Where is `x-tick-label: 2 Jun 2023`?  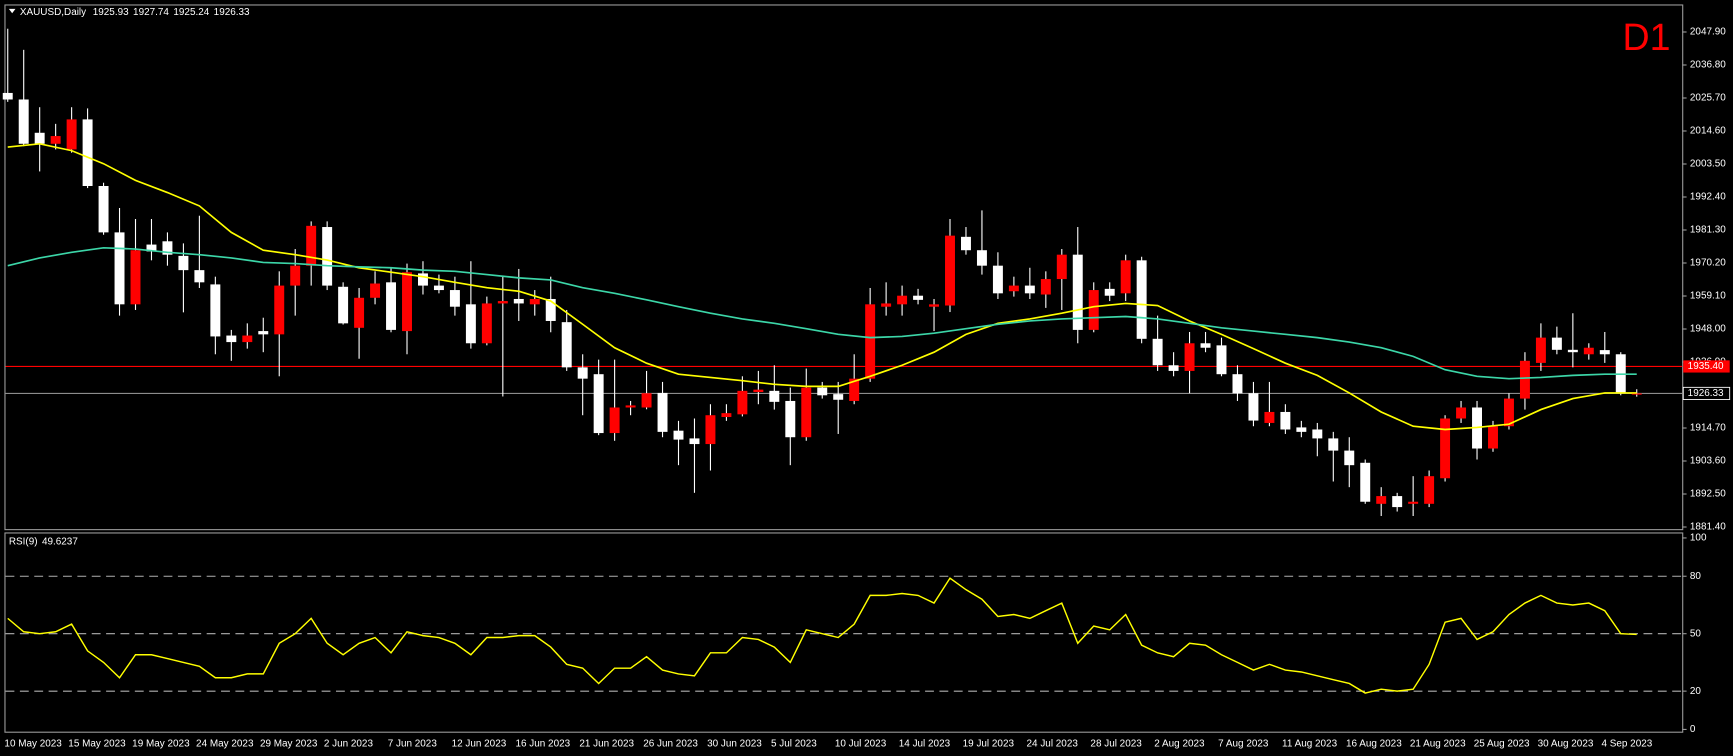
x-tick-label: 2 Jun 2023 is located at coordinates (349, 743).